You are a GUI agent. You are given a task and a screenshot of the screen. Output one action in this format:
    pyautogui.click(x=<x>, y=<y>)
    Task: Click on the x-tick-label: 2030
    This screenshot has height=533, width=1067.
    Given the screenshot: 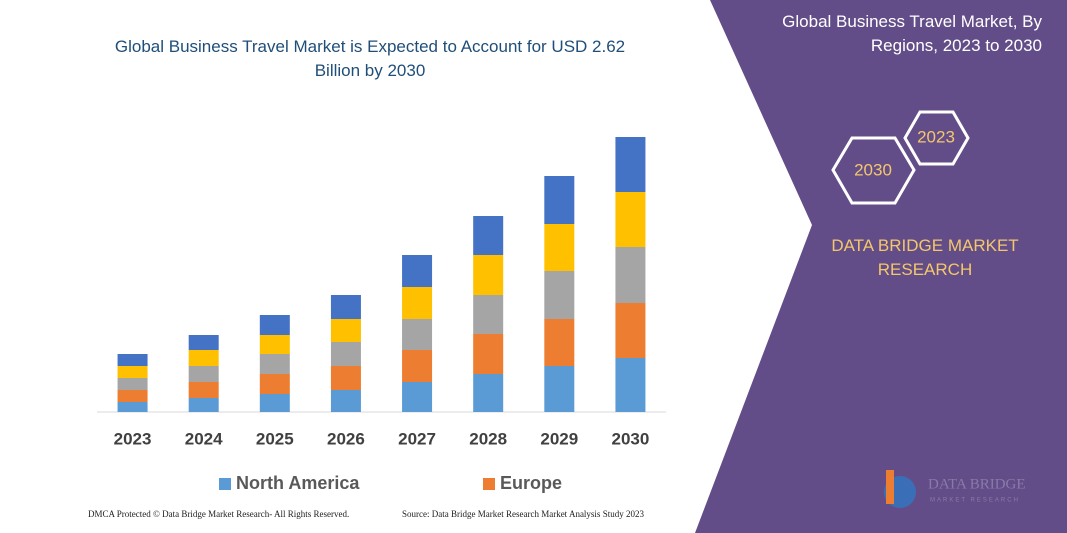 What is the action you would take?
    pyautogui.click(x=631, y=438)
    